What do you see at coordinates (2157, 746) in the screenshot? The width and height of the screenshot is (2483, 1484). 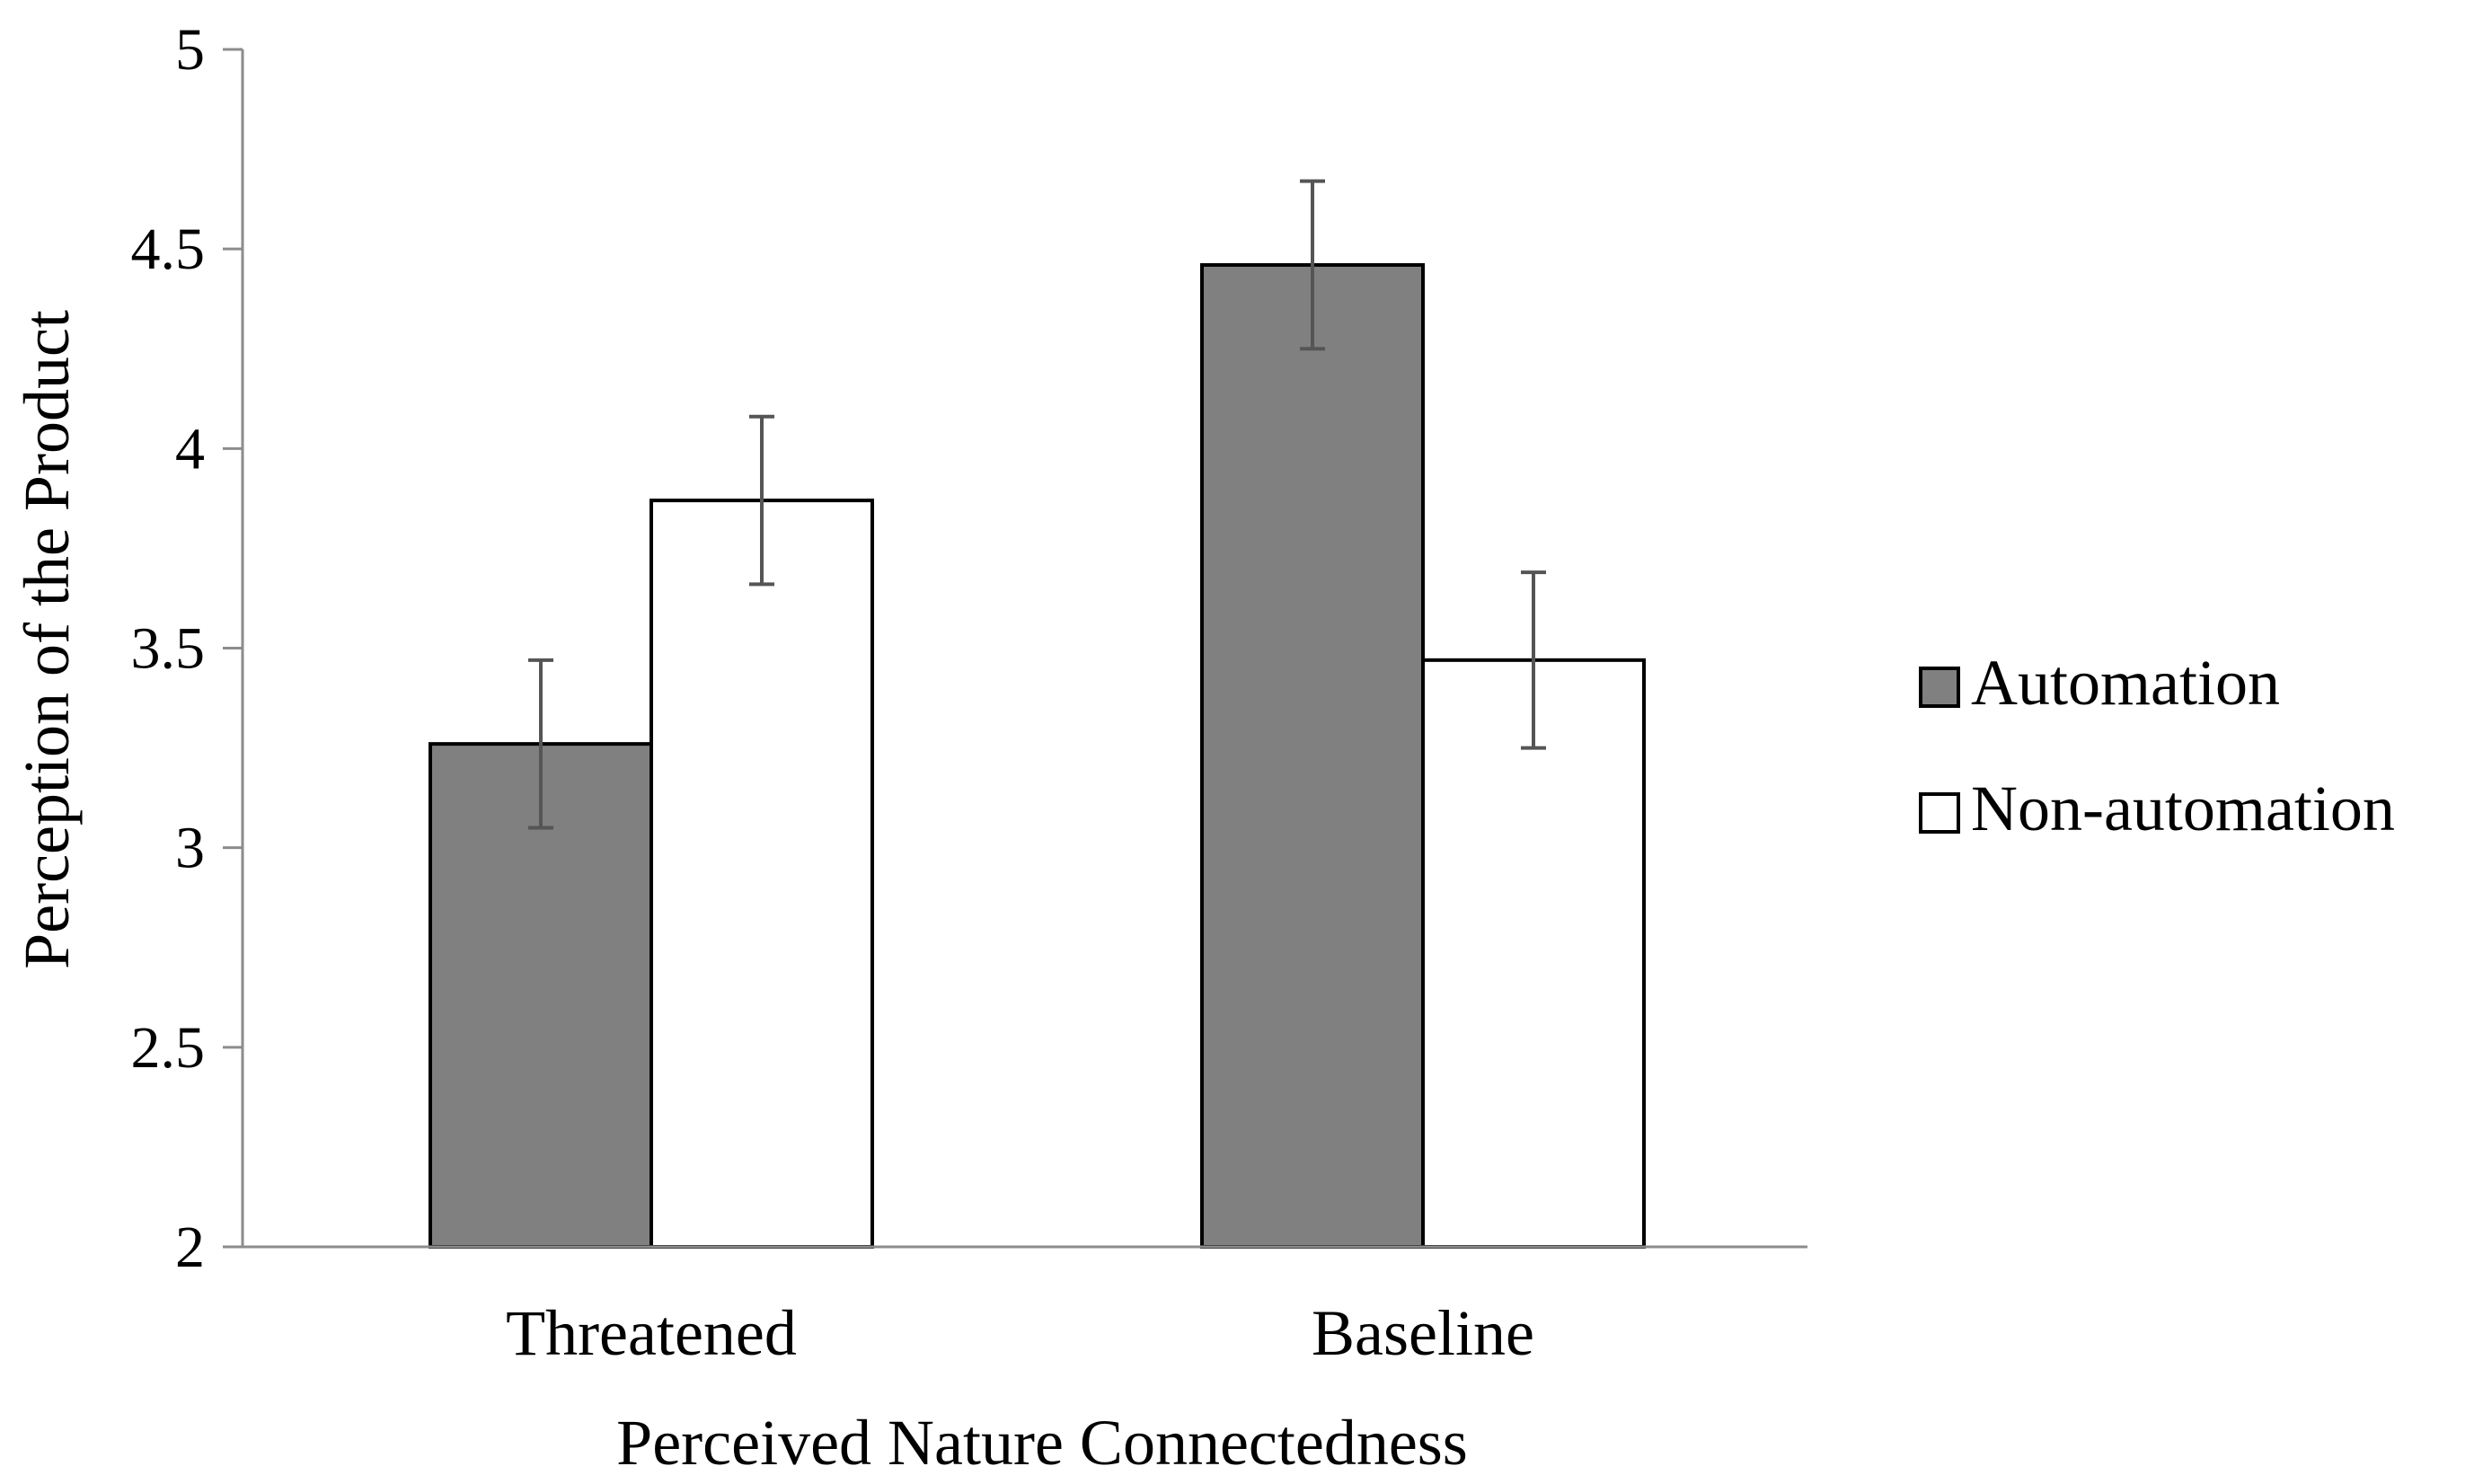 I see `legend: Automation Non-automation` at bounding box center [2157, 746].